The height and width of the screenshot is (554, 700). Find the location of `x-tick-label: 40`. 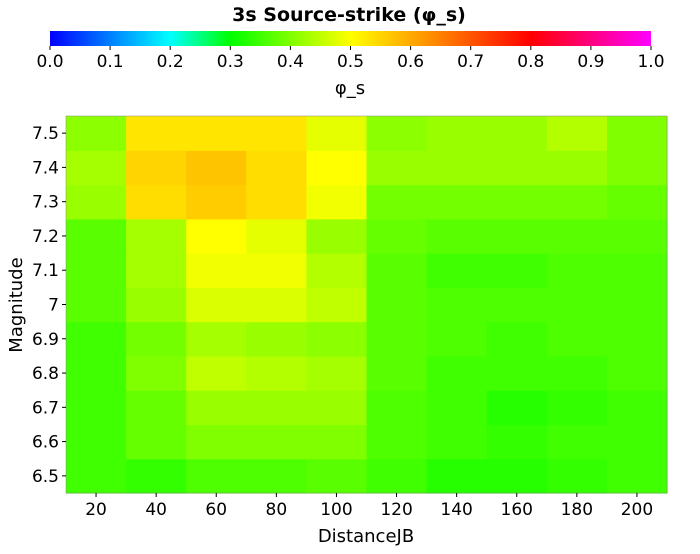

x-tick-label: 40 is located at coordinates (156, 510).